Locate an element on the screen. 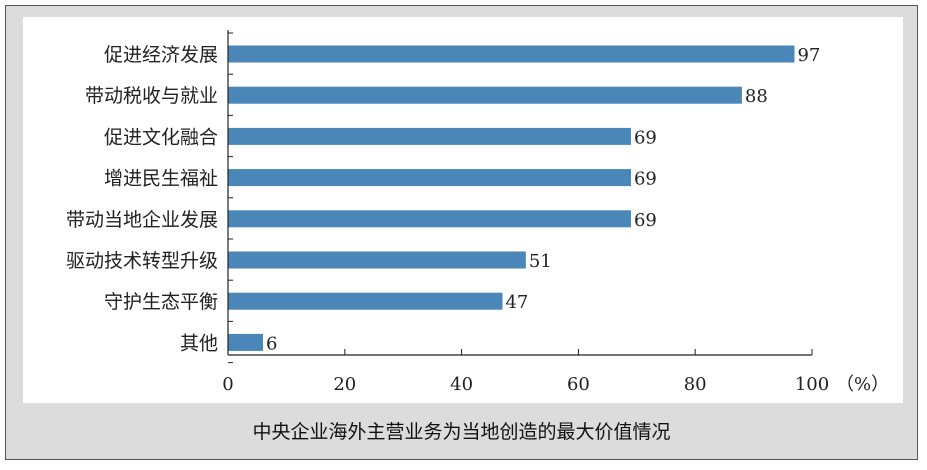  value-label: 88 is located at coordinates (756, 96).